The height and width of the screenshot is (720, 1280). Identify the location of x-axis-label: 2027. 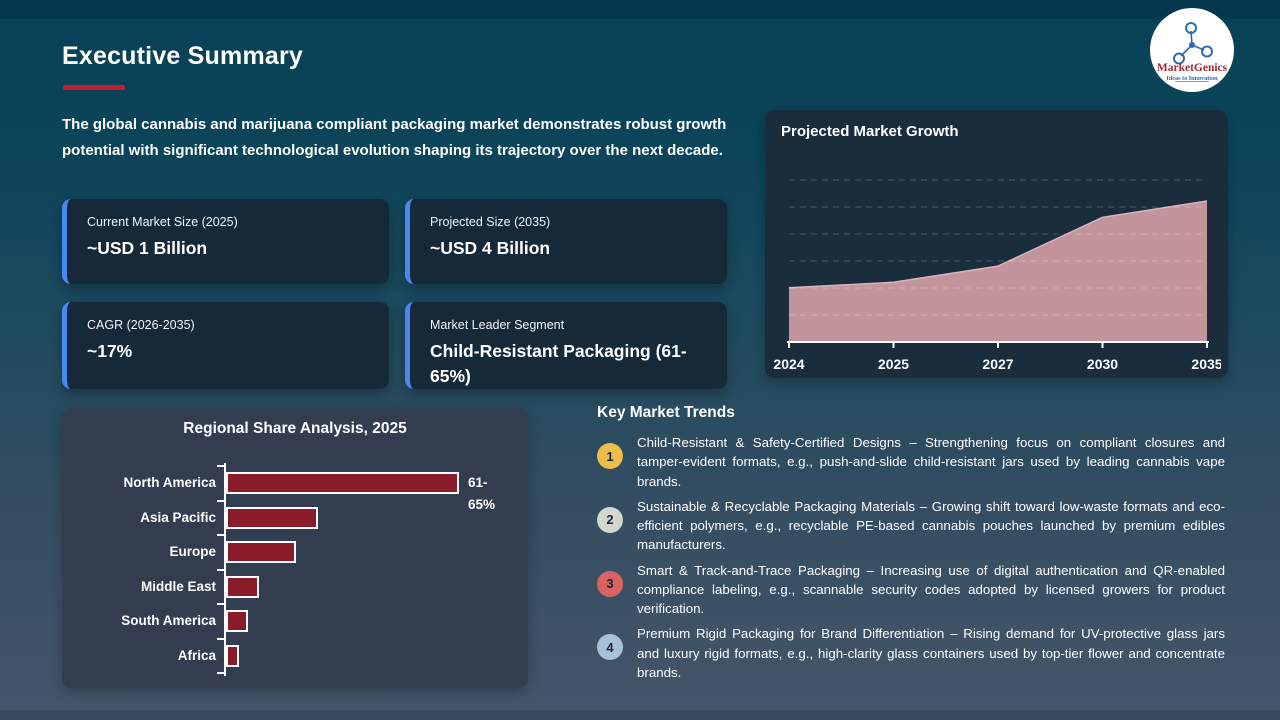
(997, 364).